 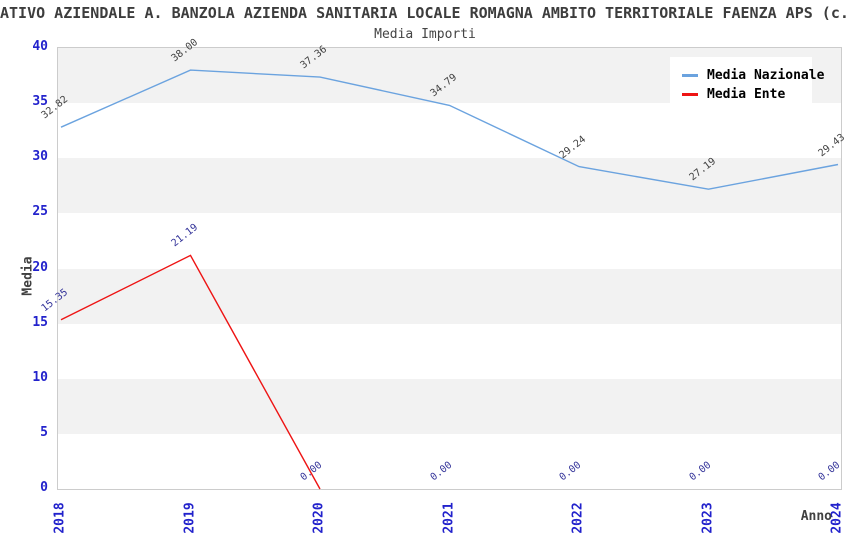 I want to click on y-tick-label: 40, so click(x=40, y=46).